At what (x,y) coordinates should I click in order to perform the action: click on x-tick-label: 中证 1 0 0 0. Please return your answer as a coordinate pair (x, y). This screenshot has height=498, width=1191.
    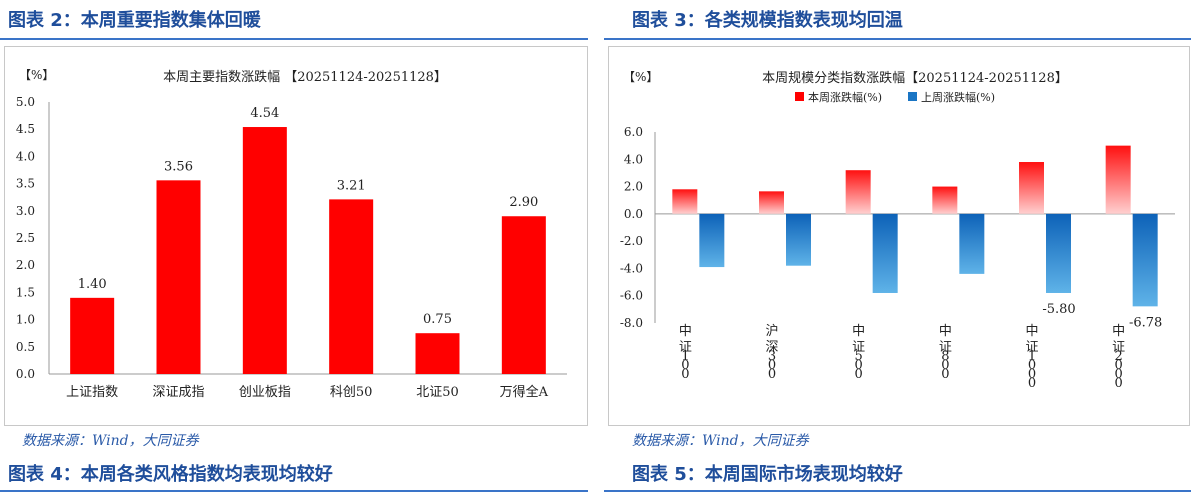
    Looking at the image, I should click on (1031, 357).